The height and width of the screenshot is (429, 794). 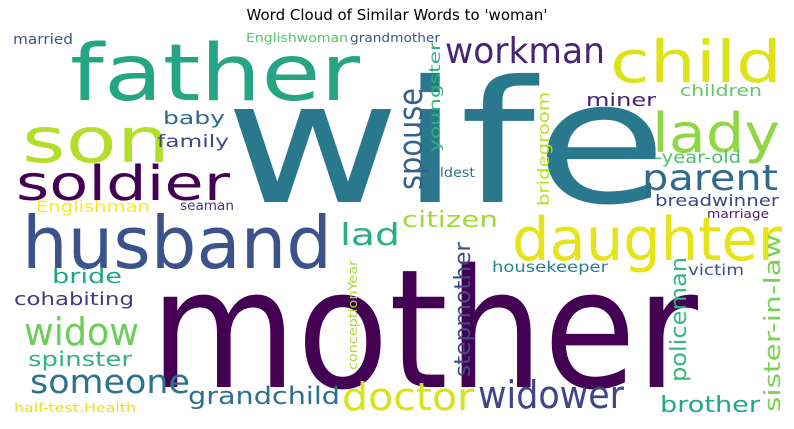 I want to click on word-englishman: Englishman, so click(x=93, y=206).